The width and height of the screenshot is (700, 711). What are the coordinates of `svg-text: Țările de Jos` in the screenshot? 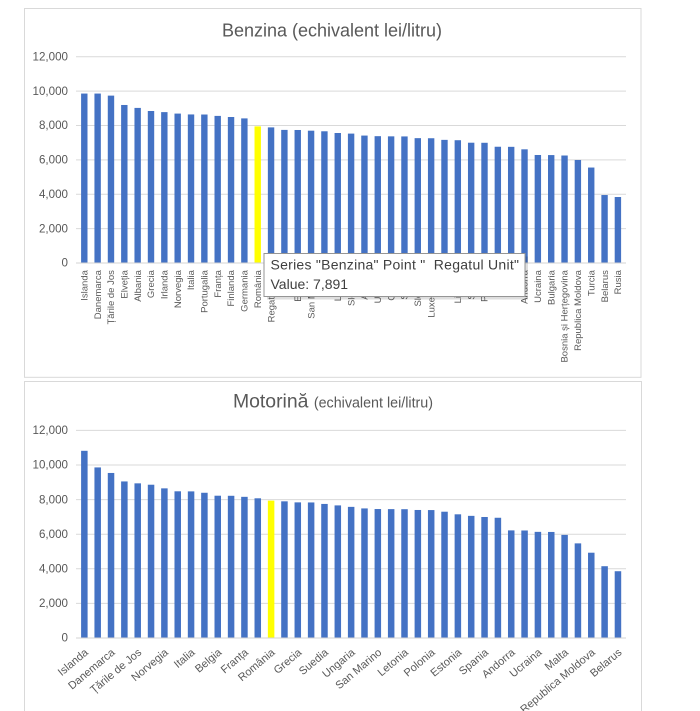 It's located at (111, 297).